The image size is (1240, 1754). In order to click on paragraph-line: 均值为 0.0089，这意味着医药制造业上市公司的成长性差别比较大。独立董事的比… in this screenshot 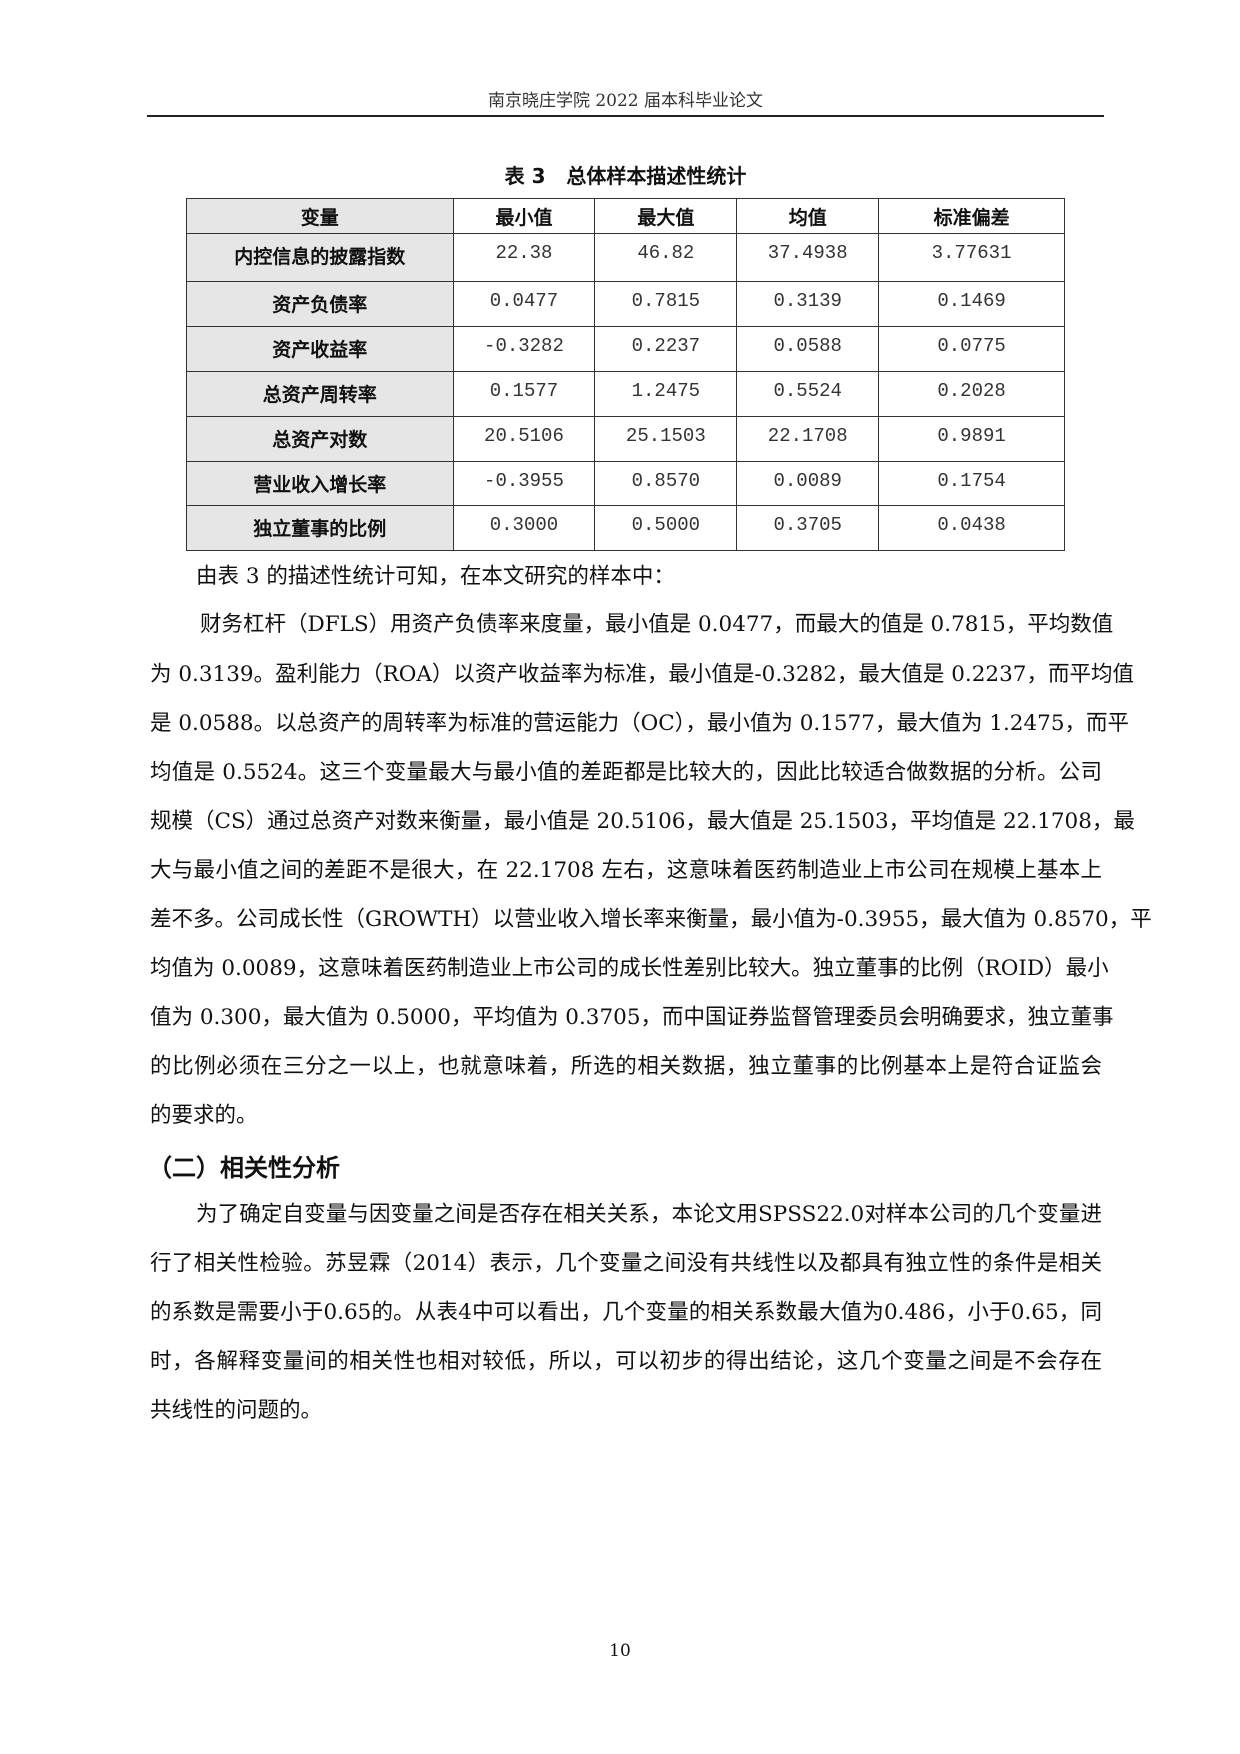, I will do `click(629, 968)`.